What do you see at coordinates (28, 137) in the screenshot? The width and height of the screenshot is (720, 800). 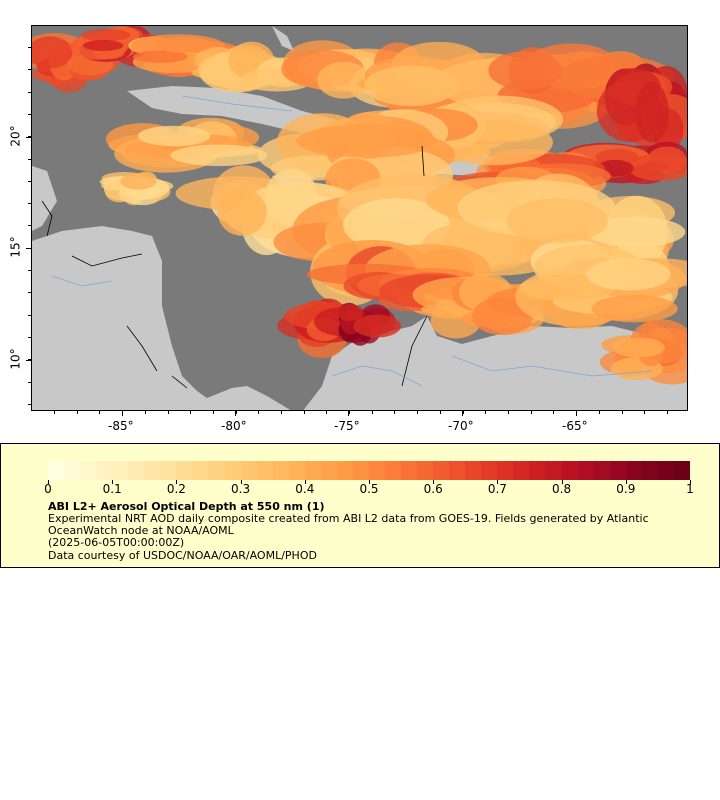 I see `lat-tick` at bounding box center [28, 137].